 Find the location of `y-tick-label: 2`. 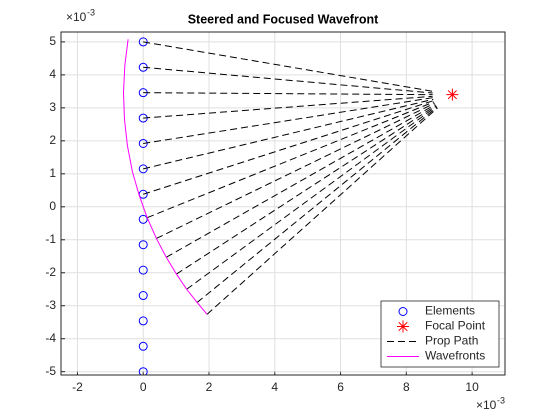

y-tick-label: 2 is located at coordinates (52, 140).